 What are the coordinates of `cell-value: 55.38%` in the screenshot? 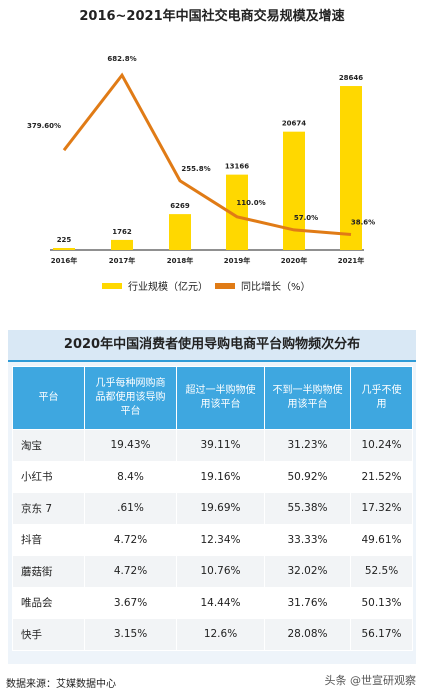 It's located at (307, 508).